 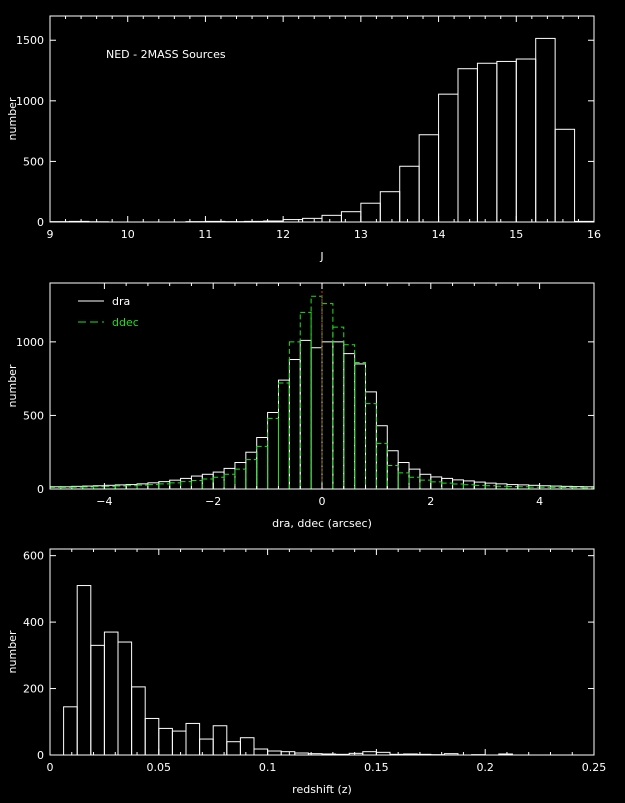 What do you see at coordinates (213, 501) in the screenshot?
I see `x-tick-label: −2` at bounding box center [213, 501].